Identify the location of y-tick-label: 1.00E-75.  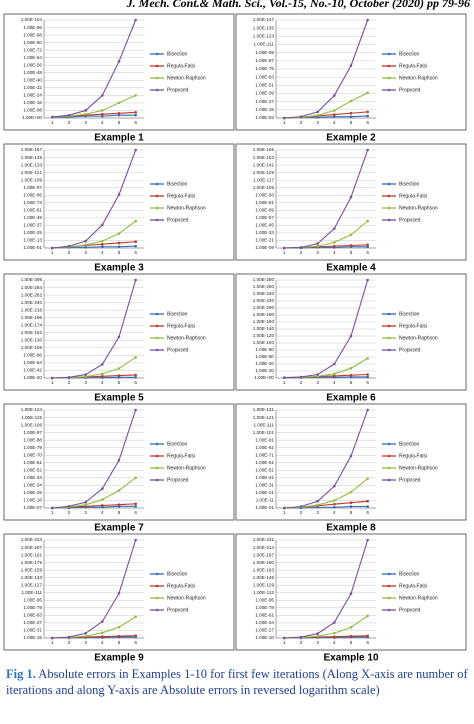
(264, 68).